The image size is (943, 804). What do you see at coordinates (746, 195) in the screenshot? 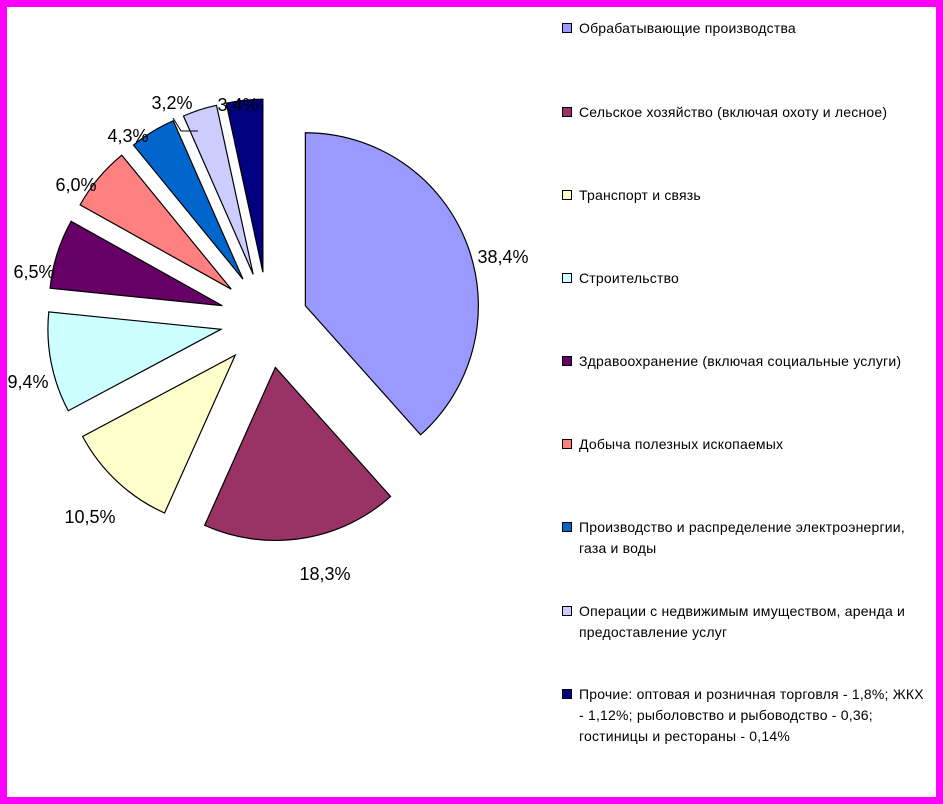
I see `legend-item-3: Транспорт и связь` at bounding box center [746, 195].